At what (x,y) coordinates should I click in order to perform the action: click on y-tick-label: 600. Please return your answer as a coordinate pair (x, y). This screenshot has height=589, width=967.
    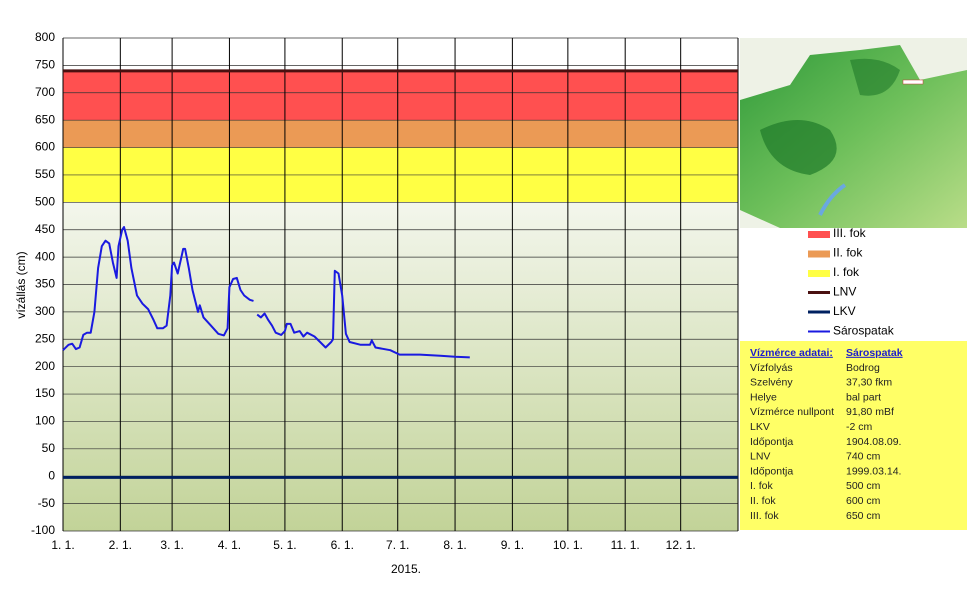
    Looking at the image, I should click on (45, 147).